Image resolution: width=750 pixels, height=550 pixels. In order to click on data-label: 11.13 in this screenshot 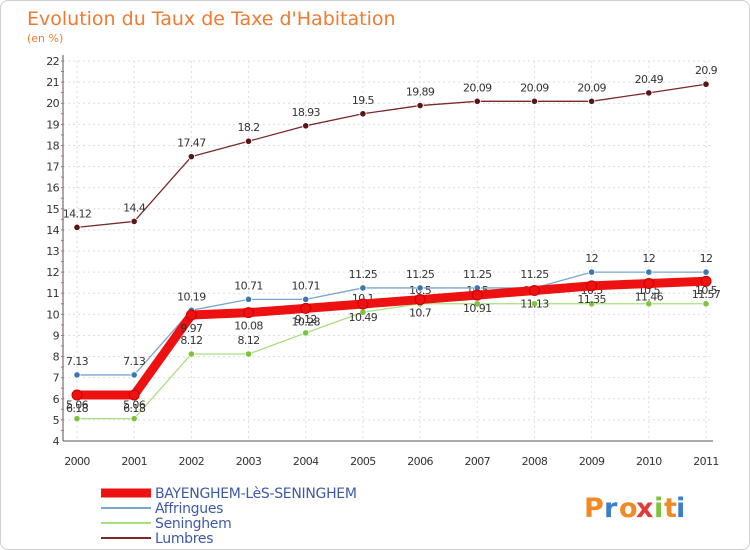, I will do `click(534, 303)`.